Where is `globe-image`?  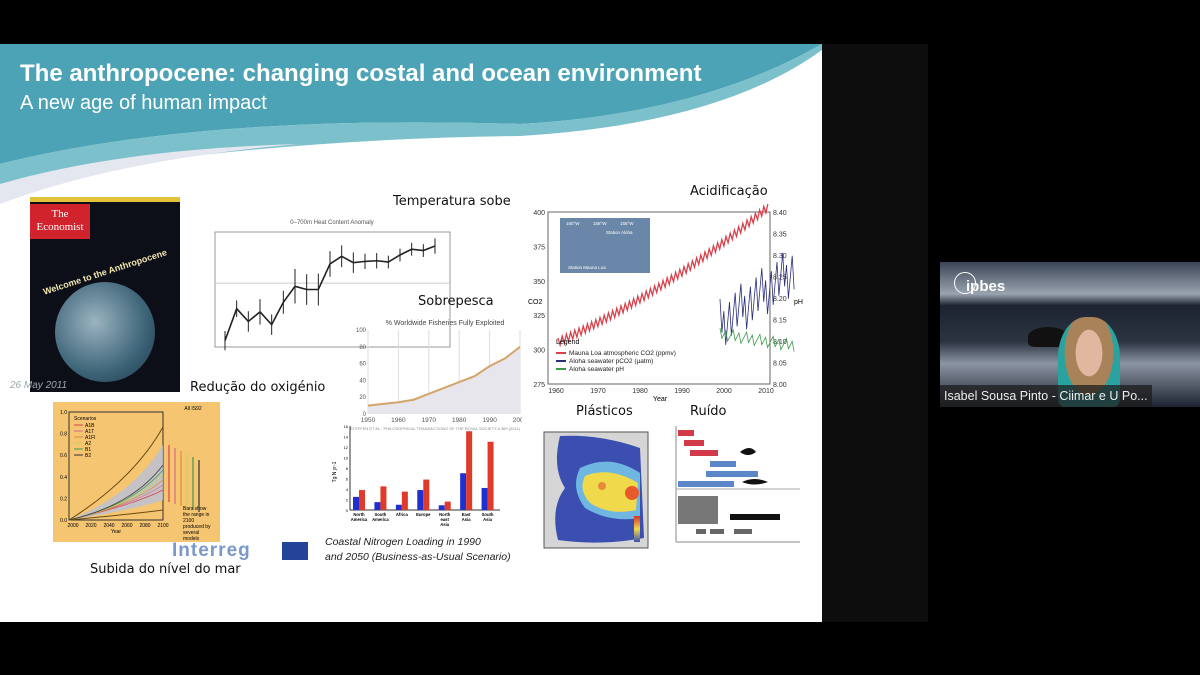 globe-image is located at coordinates (105, 332).